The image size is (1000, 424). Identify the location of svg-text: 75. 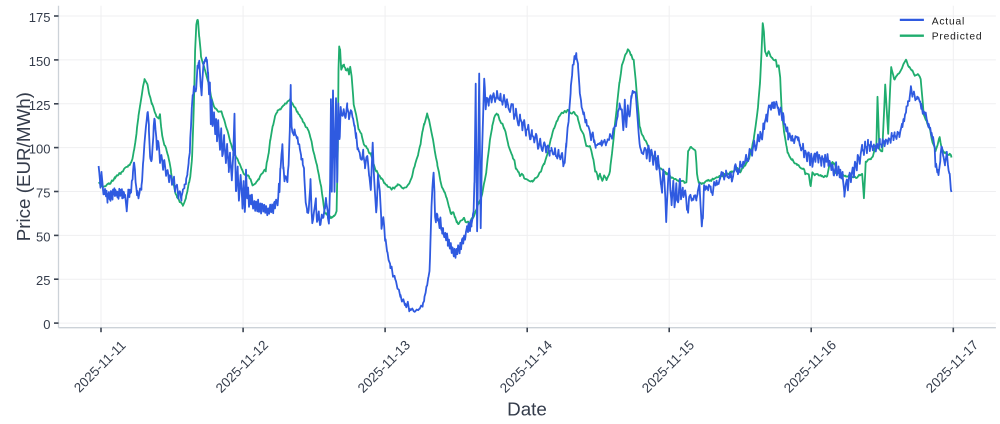
(43, 193).